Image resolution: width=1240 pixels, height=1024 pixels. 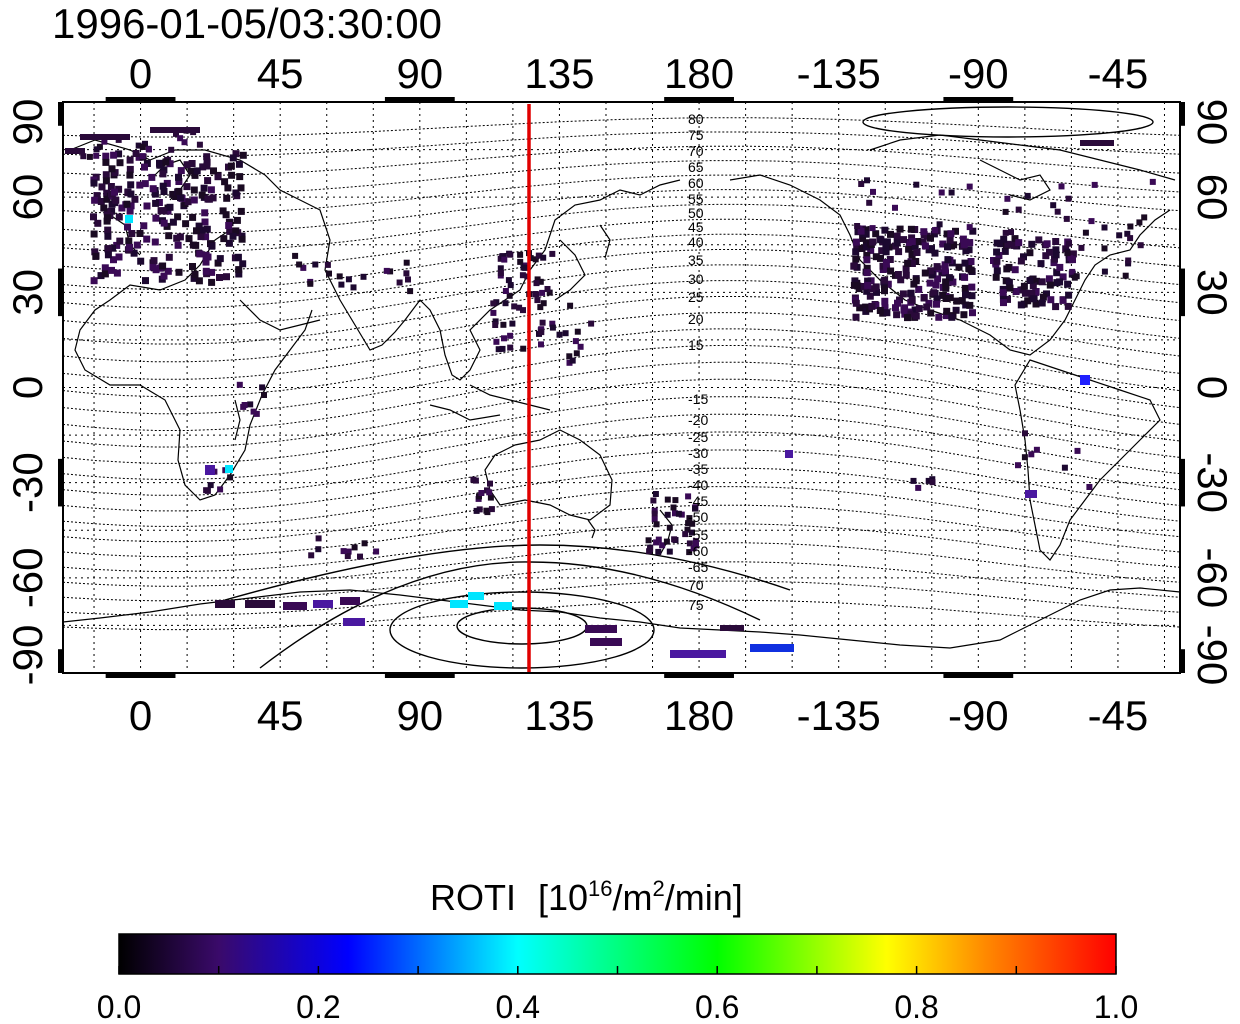 I want to click on contour-label: -55, so click(x=698, y=535).